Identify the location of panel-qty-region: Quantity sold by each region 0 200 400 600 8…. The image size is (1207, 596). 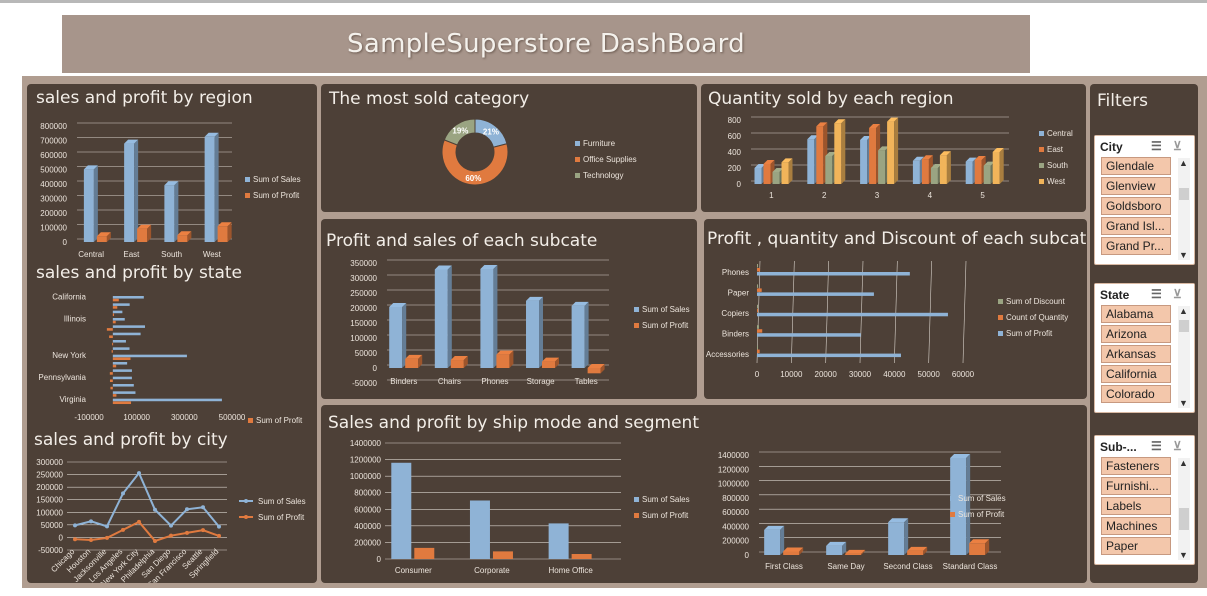
(893, 148).